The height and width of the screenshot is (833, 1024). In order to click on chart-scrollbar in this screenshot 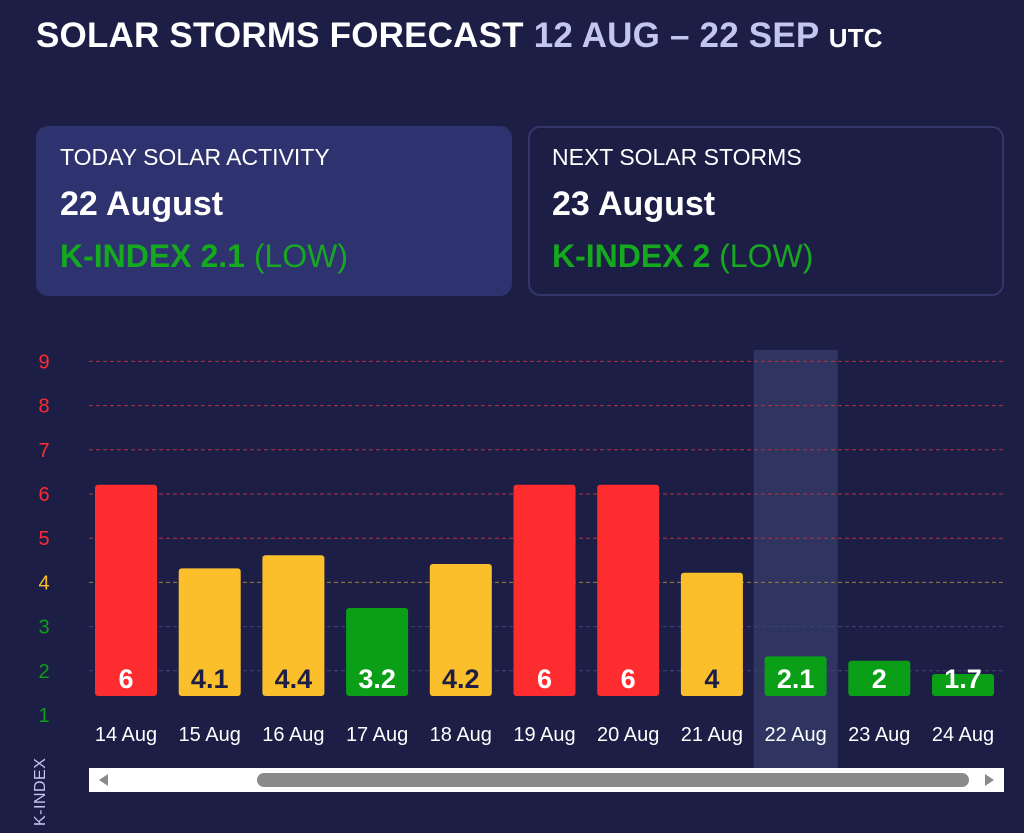, I will do `click(546, 780)`.